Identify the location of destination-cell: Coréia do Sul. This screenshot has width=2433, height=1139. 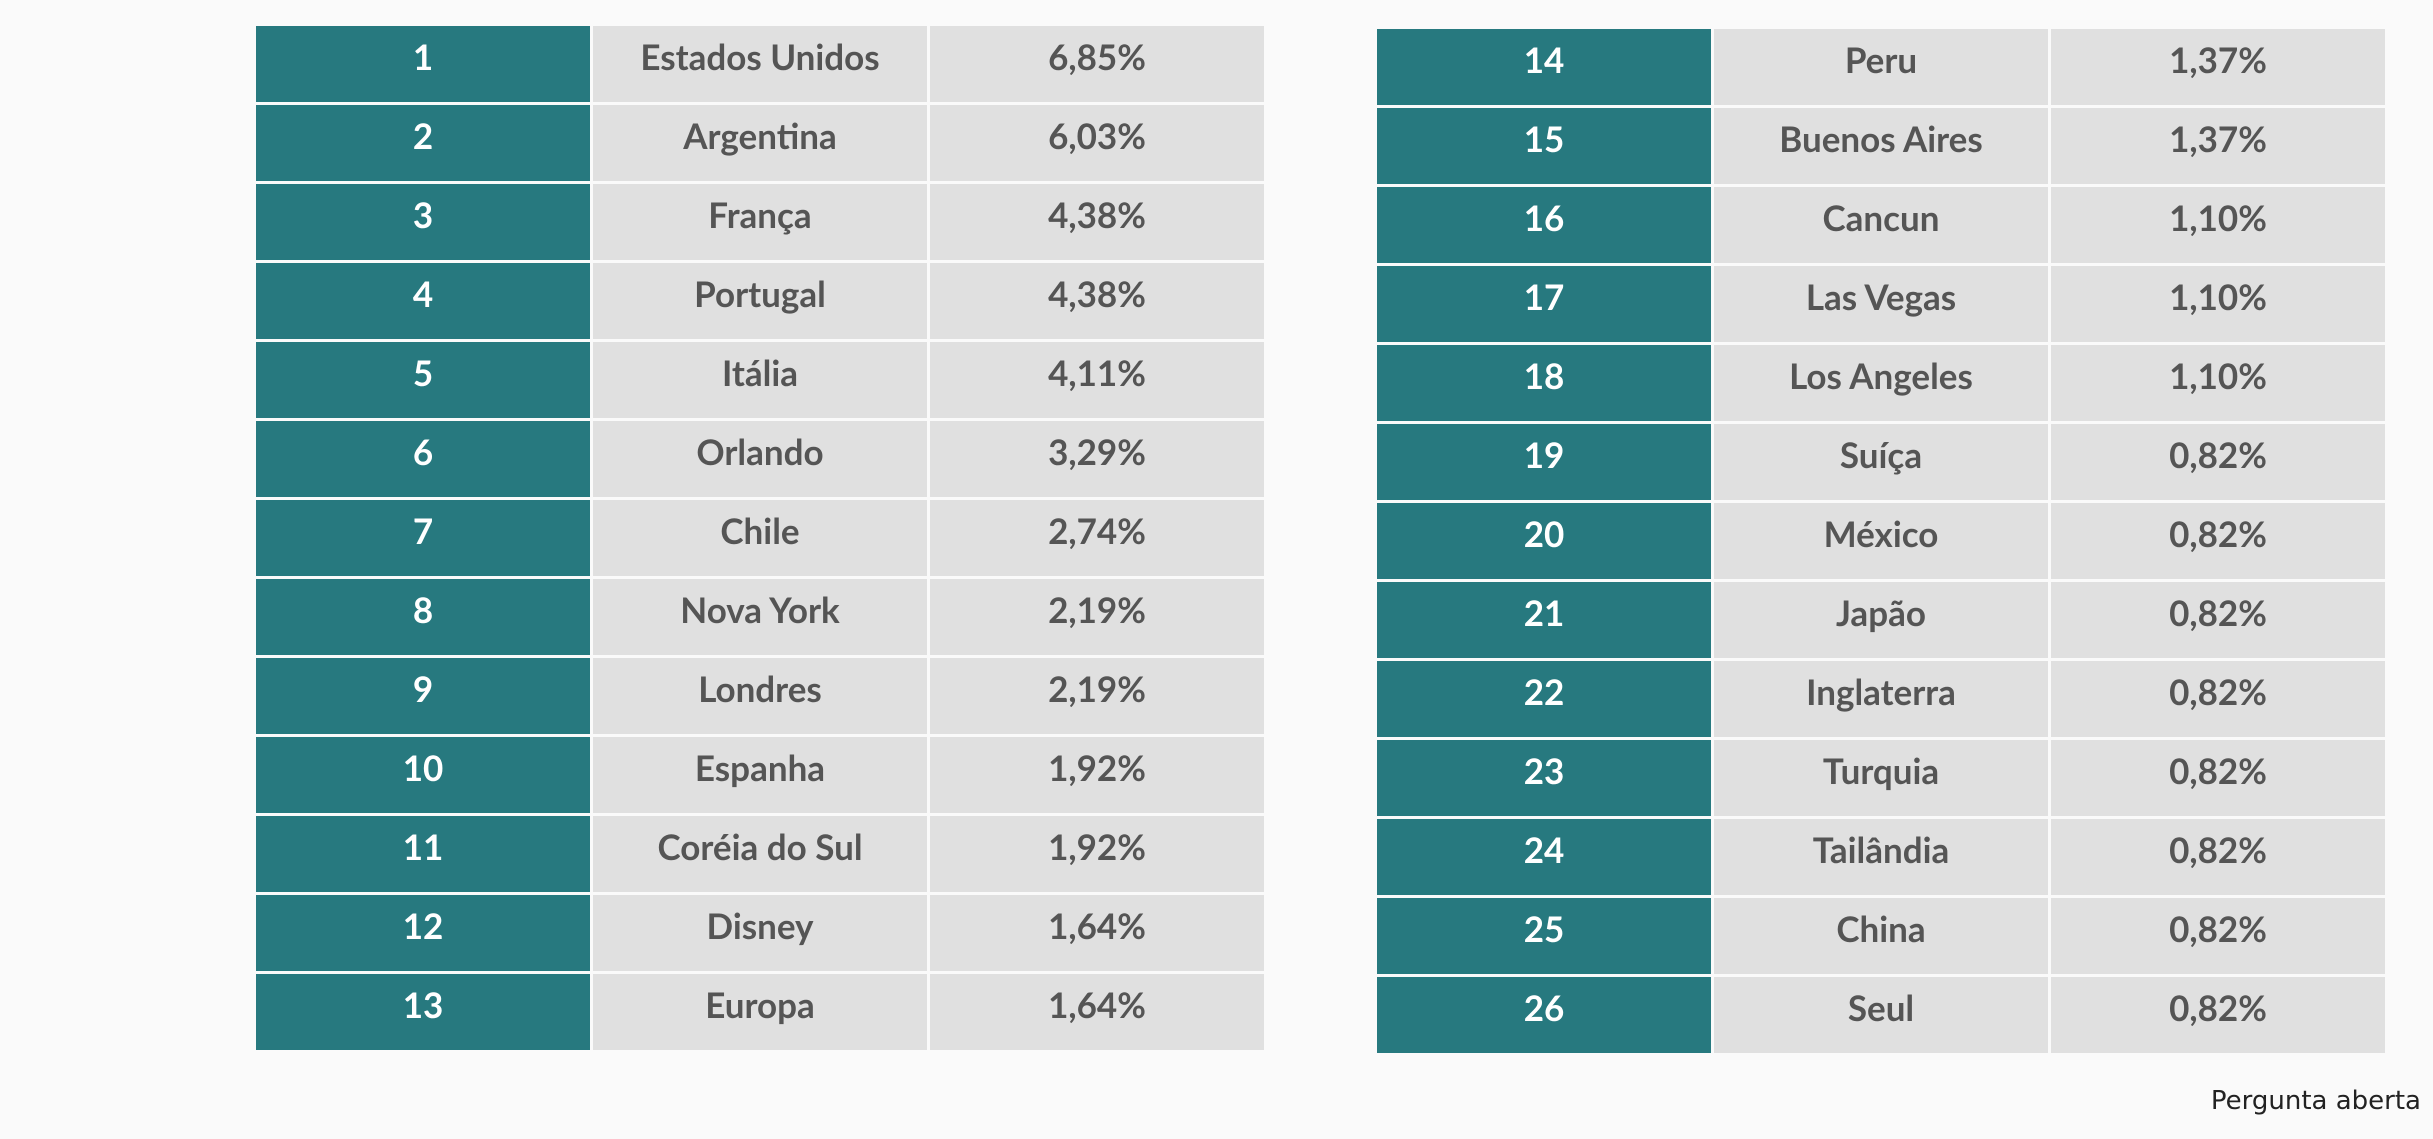
(760, 854).